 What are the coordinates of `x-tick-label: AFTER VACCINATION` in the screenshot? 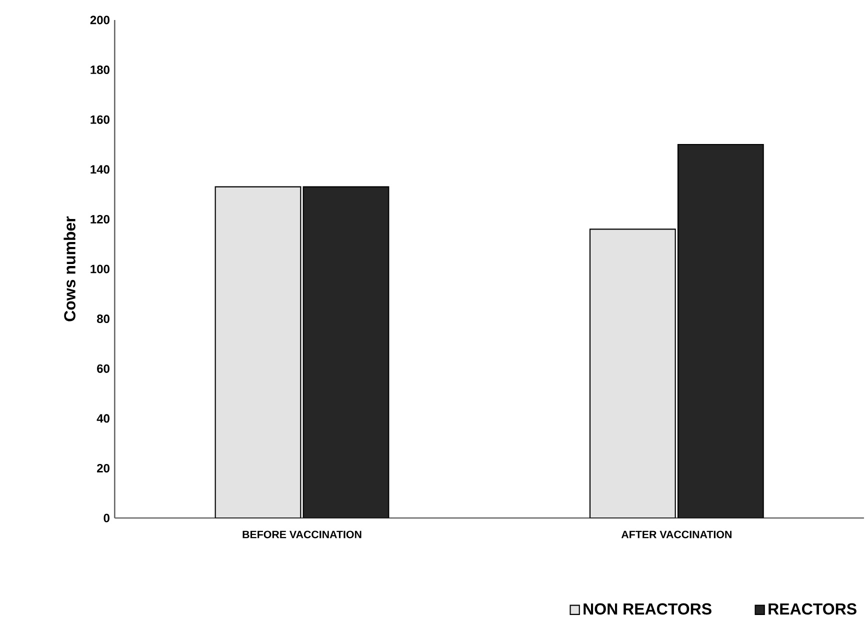 It's located at (676, 534).